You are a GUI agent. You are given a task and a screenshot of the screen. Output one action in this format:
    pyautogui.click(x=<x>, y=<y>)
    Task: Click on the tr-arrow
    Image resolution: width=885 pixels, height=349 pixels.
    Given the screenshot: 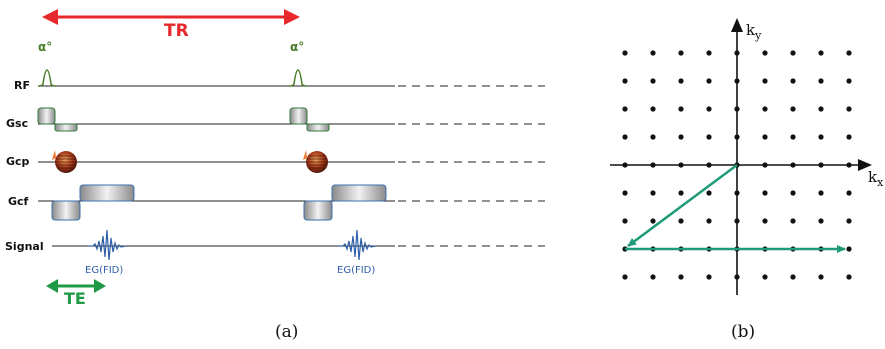 What is the action you would take?
    pyautogui.click(x=171, y=17)
    